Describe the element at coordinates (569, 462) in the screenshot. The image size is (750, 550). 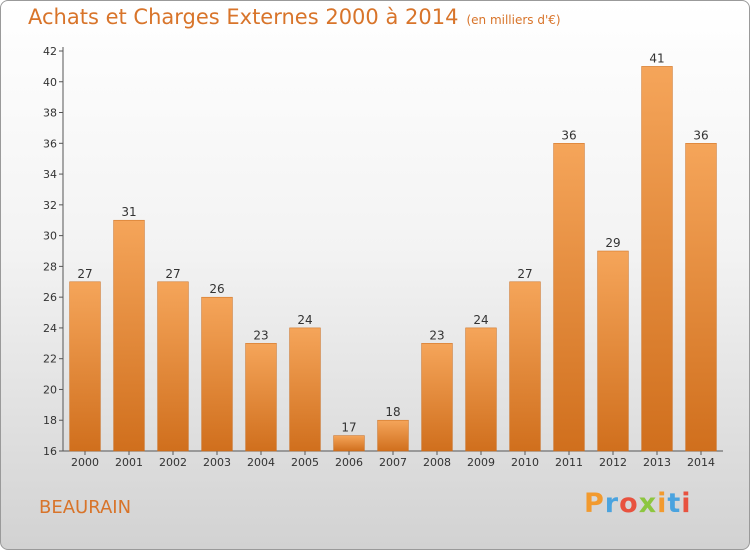
I see `x-tick-label: 2011` at that location.